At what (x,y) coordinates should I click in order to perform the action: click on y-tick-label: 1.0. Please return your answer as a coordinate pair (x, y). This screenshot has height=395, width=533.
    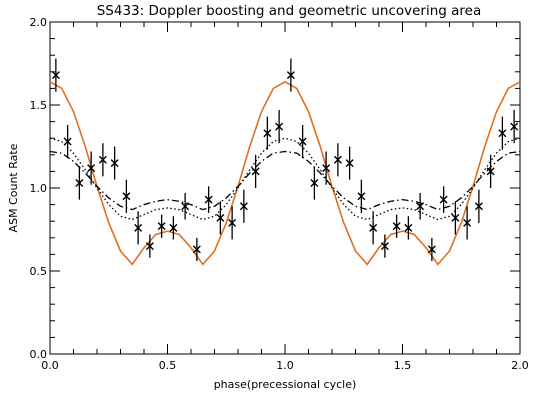
    Looking at the image, I should click on (39, 188).